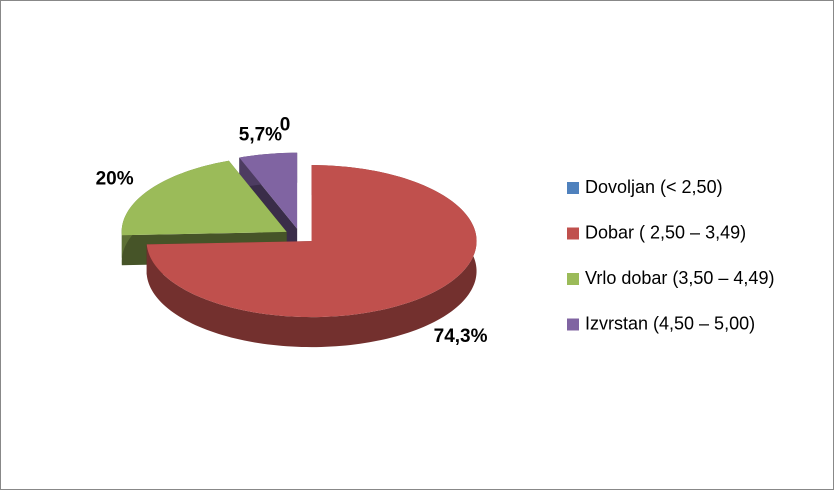 This screenshot has width=834, height=490. I want to click on data-label: 0, so click(285, 125).